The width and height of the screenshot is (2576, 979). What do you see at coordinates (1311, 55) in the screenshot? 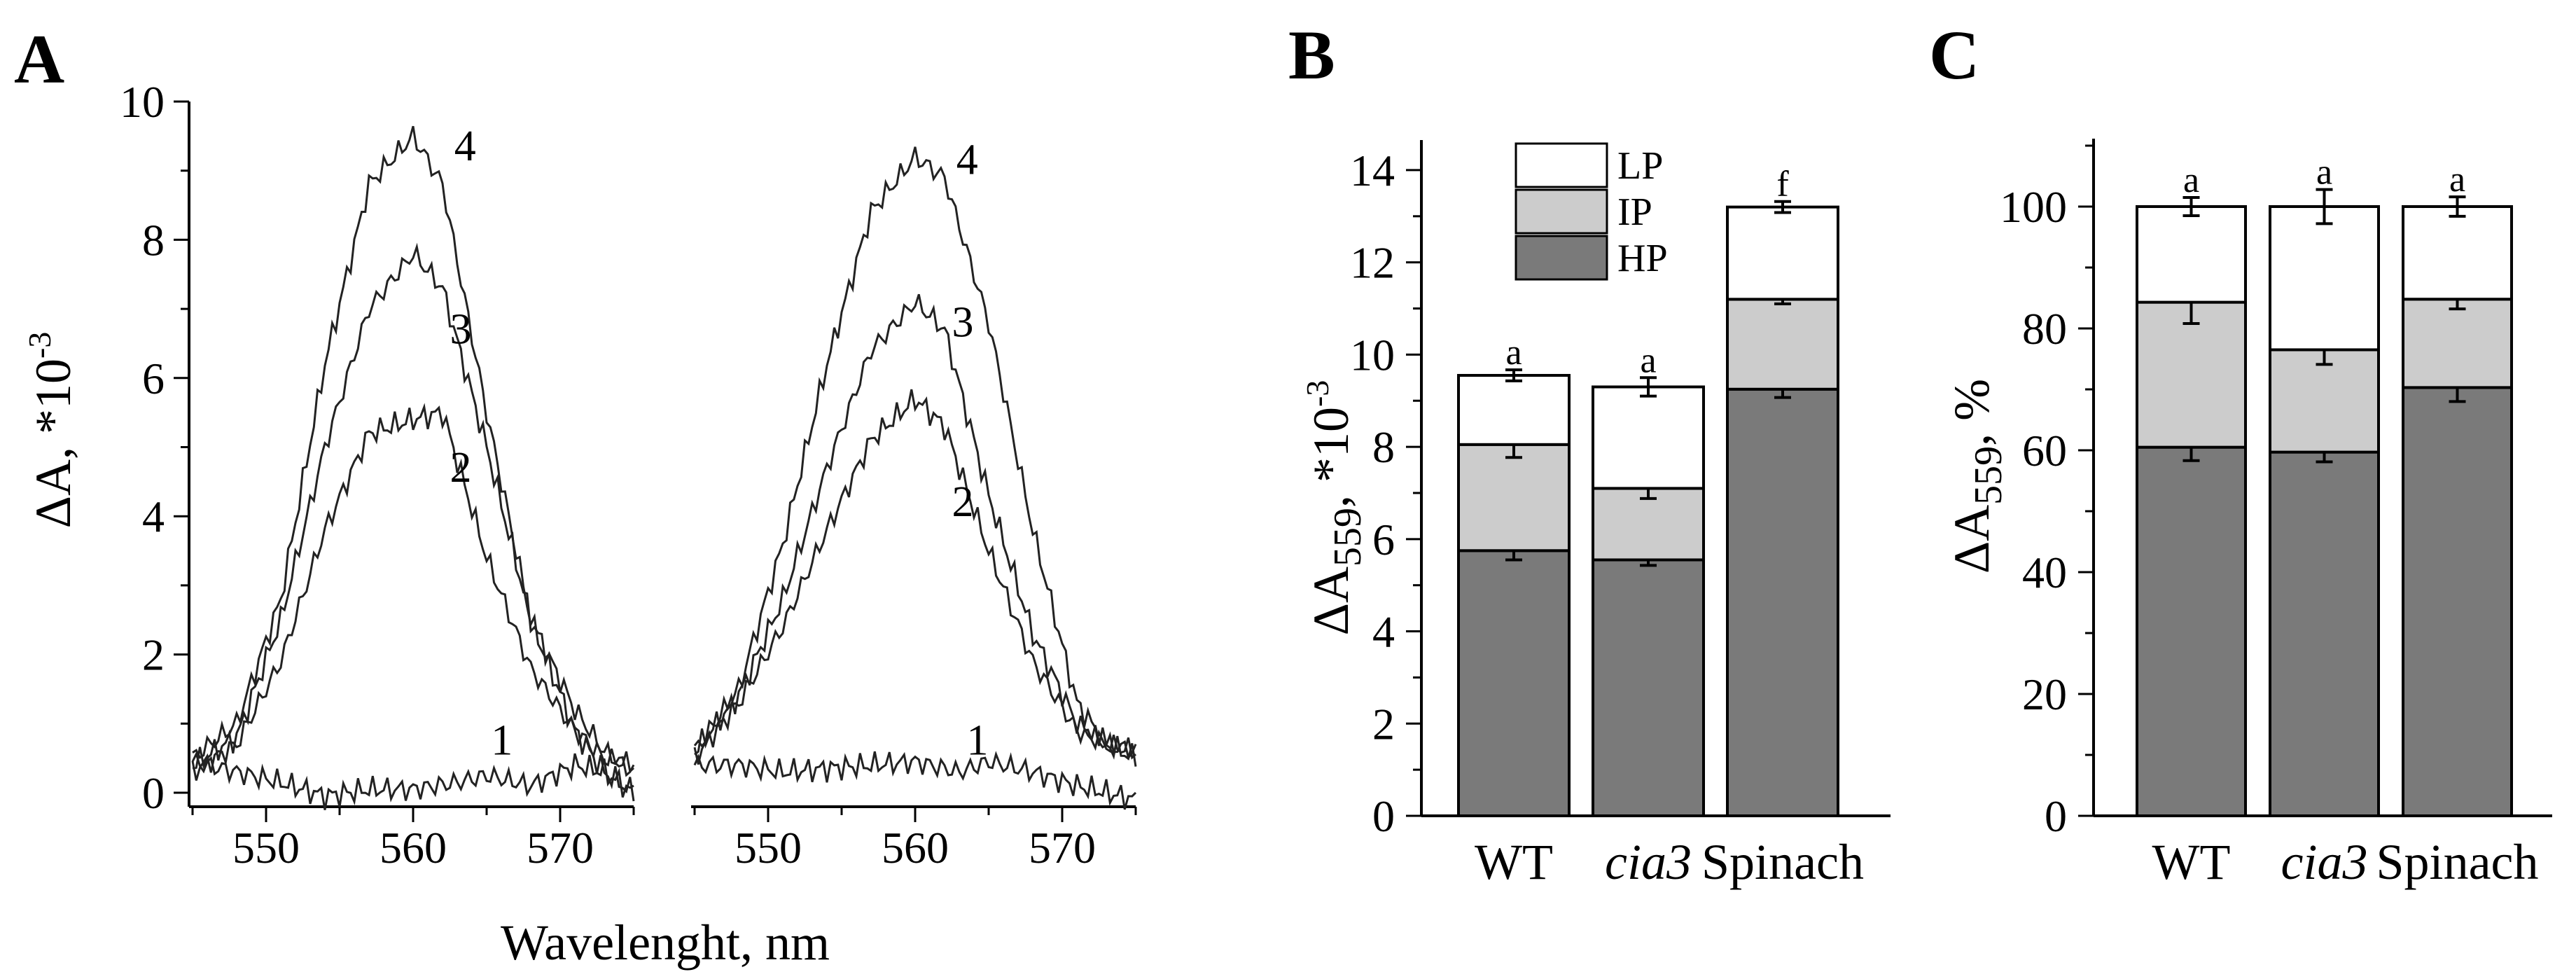
I see `panel-letter-b: B` at bounding box center [1311, 55].